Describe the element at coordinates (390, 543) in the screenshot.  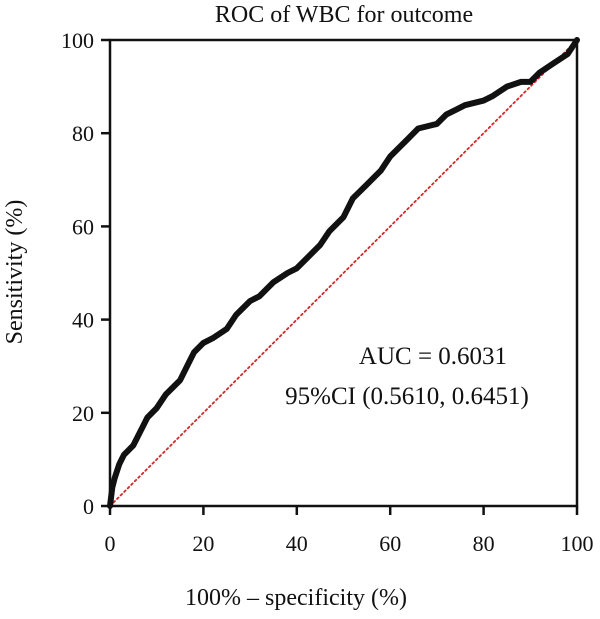
I see `x-tick-label: 60` at that location.